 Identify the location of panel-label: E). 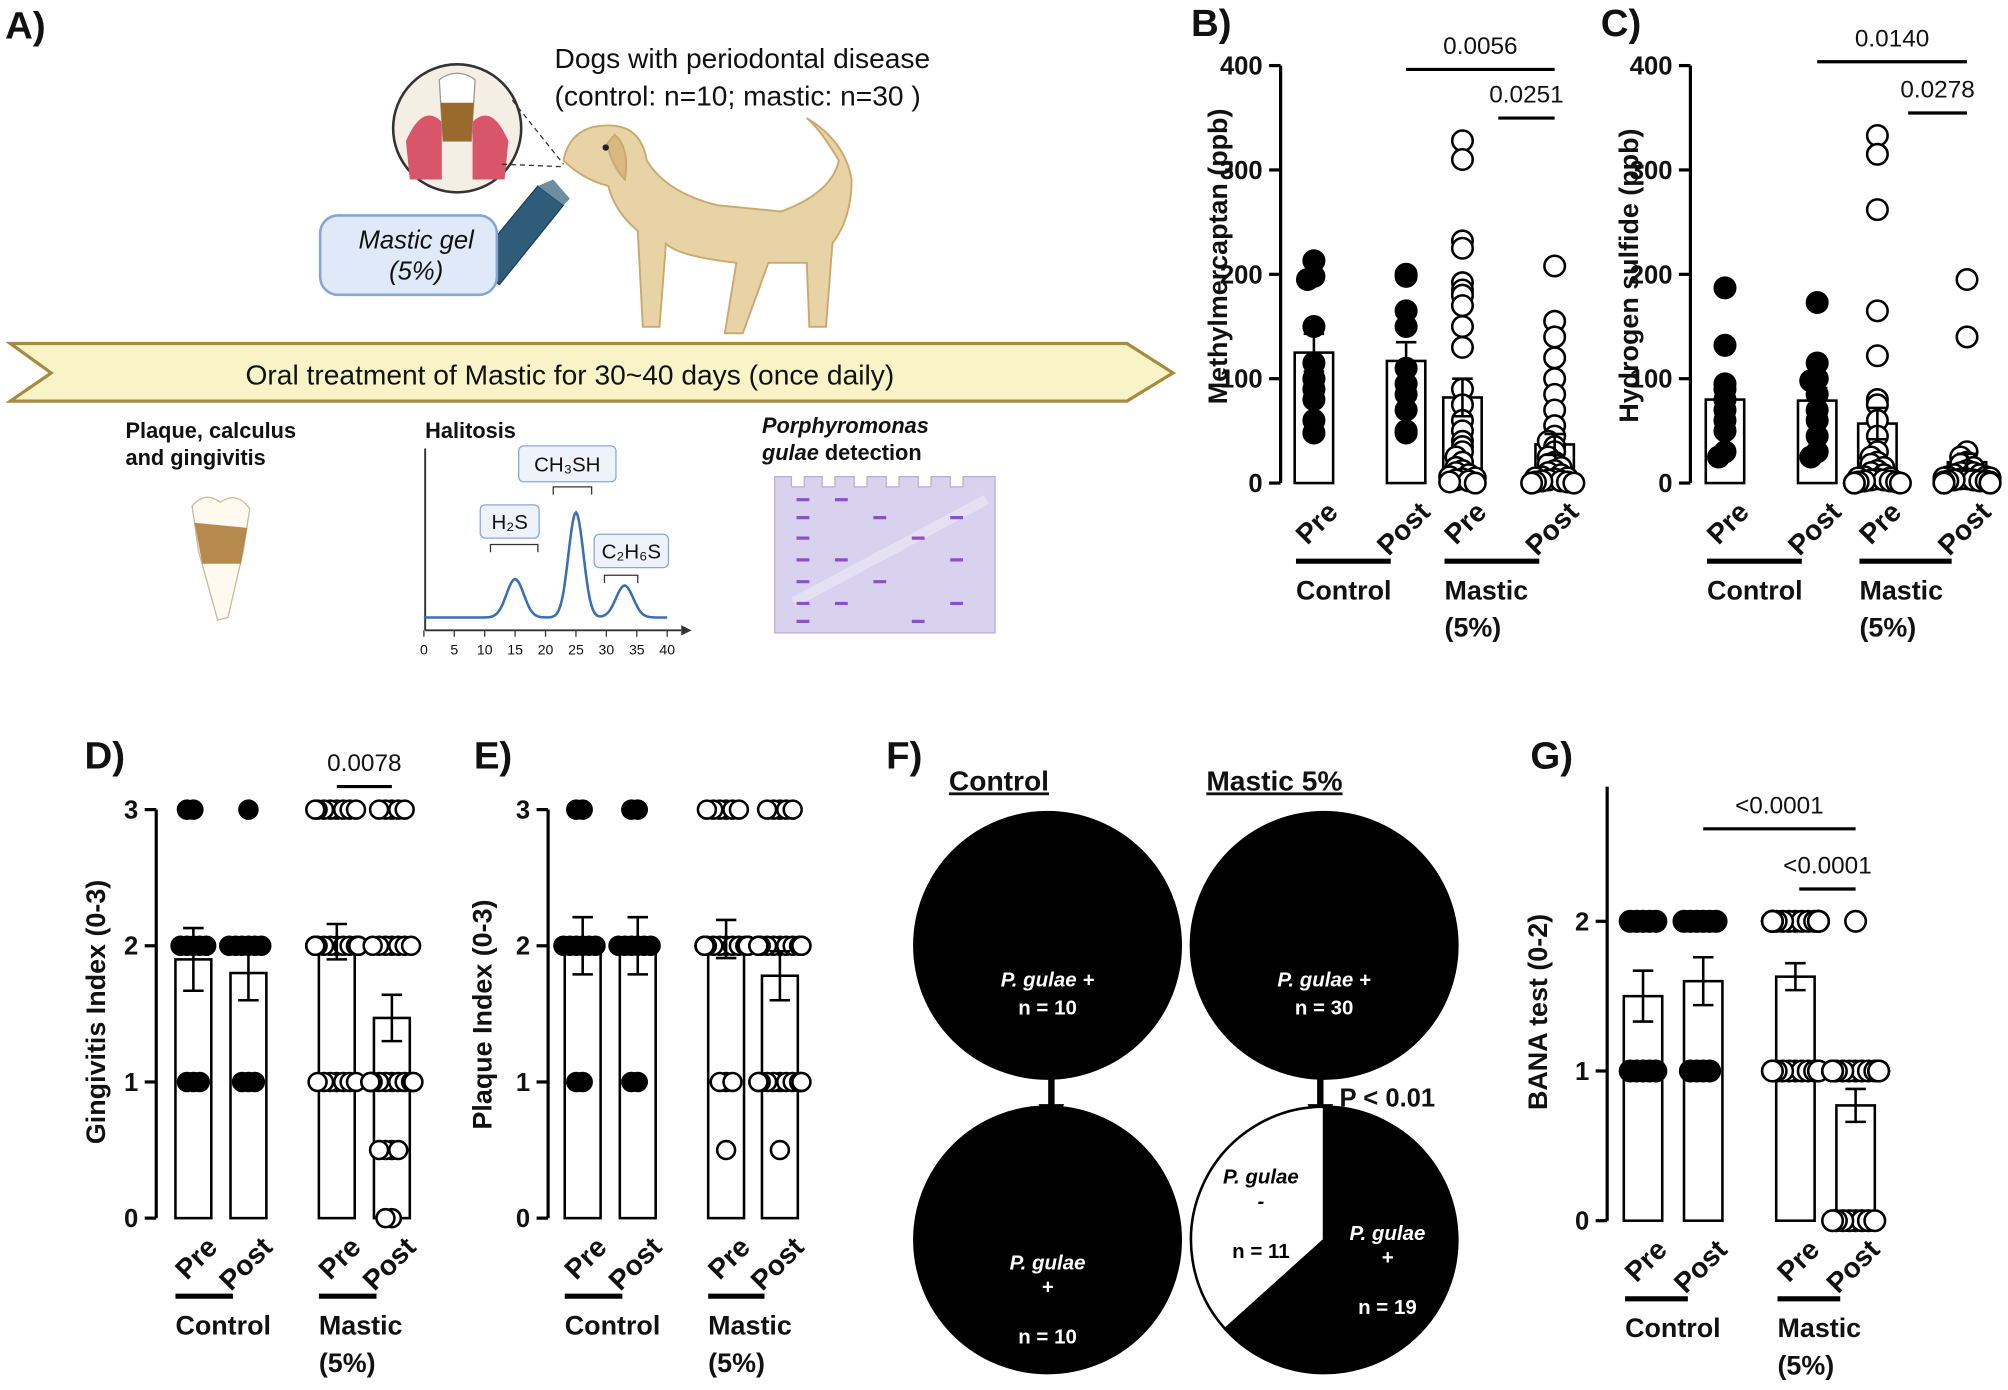
(493, 756).